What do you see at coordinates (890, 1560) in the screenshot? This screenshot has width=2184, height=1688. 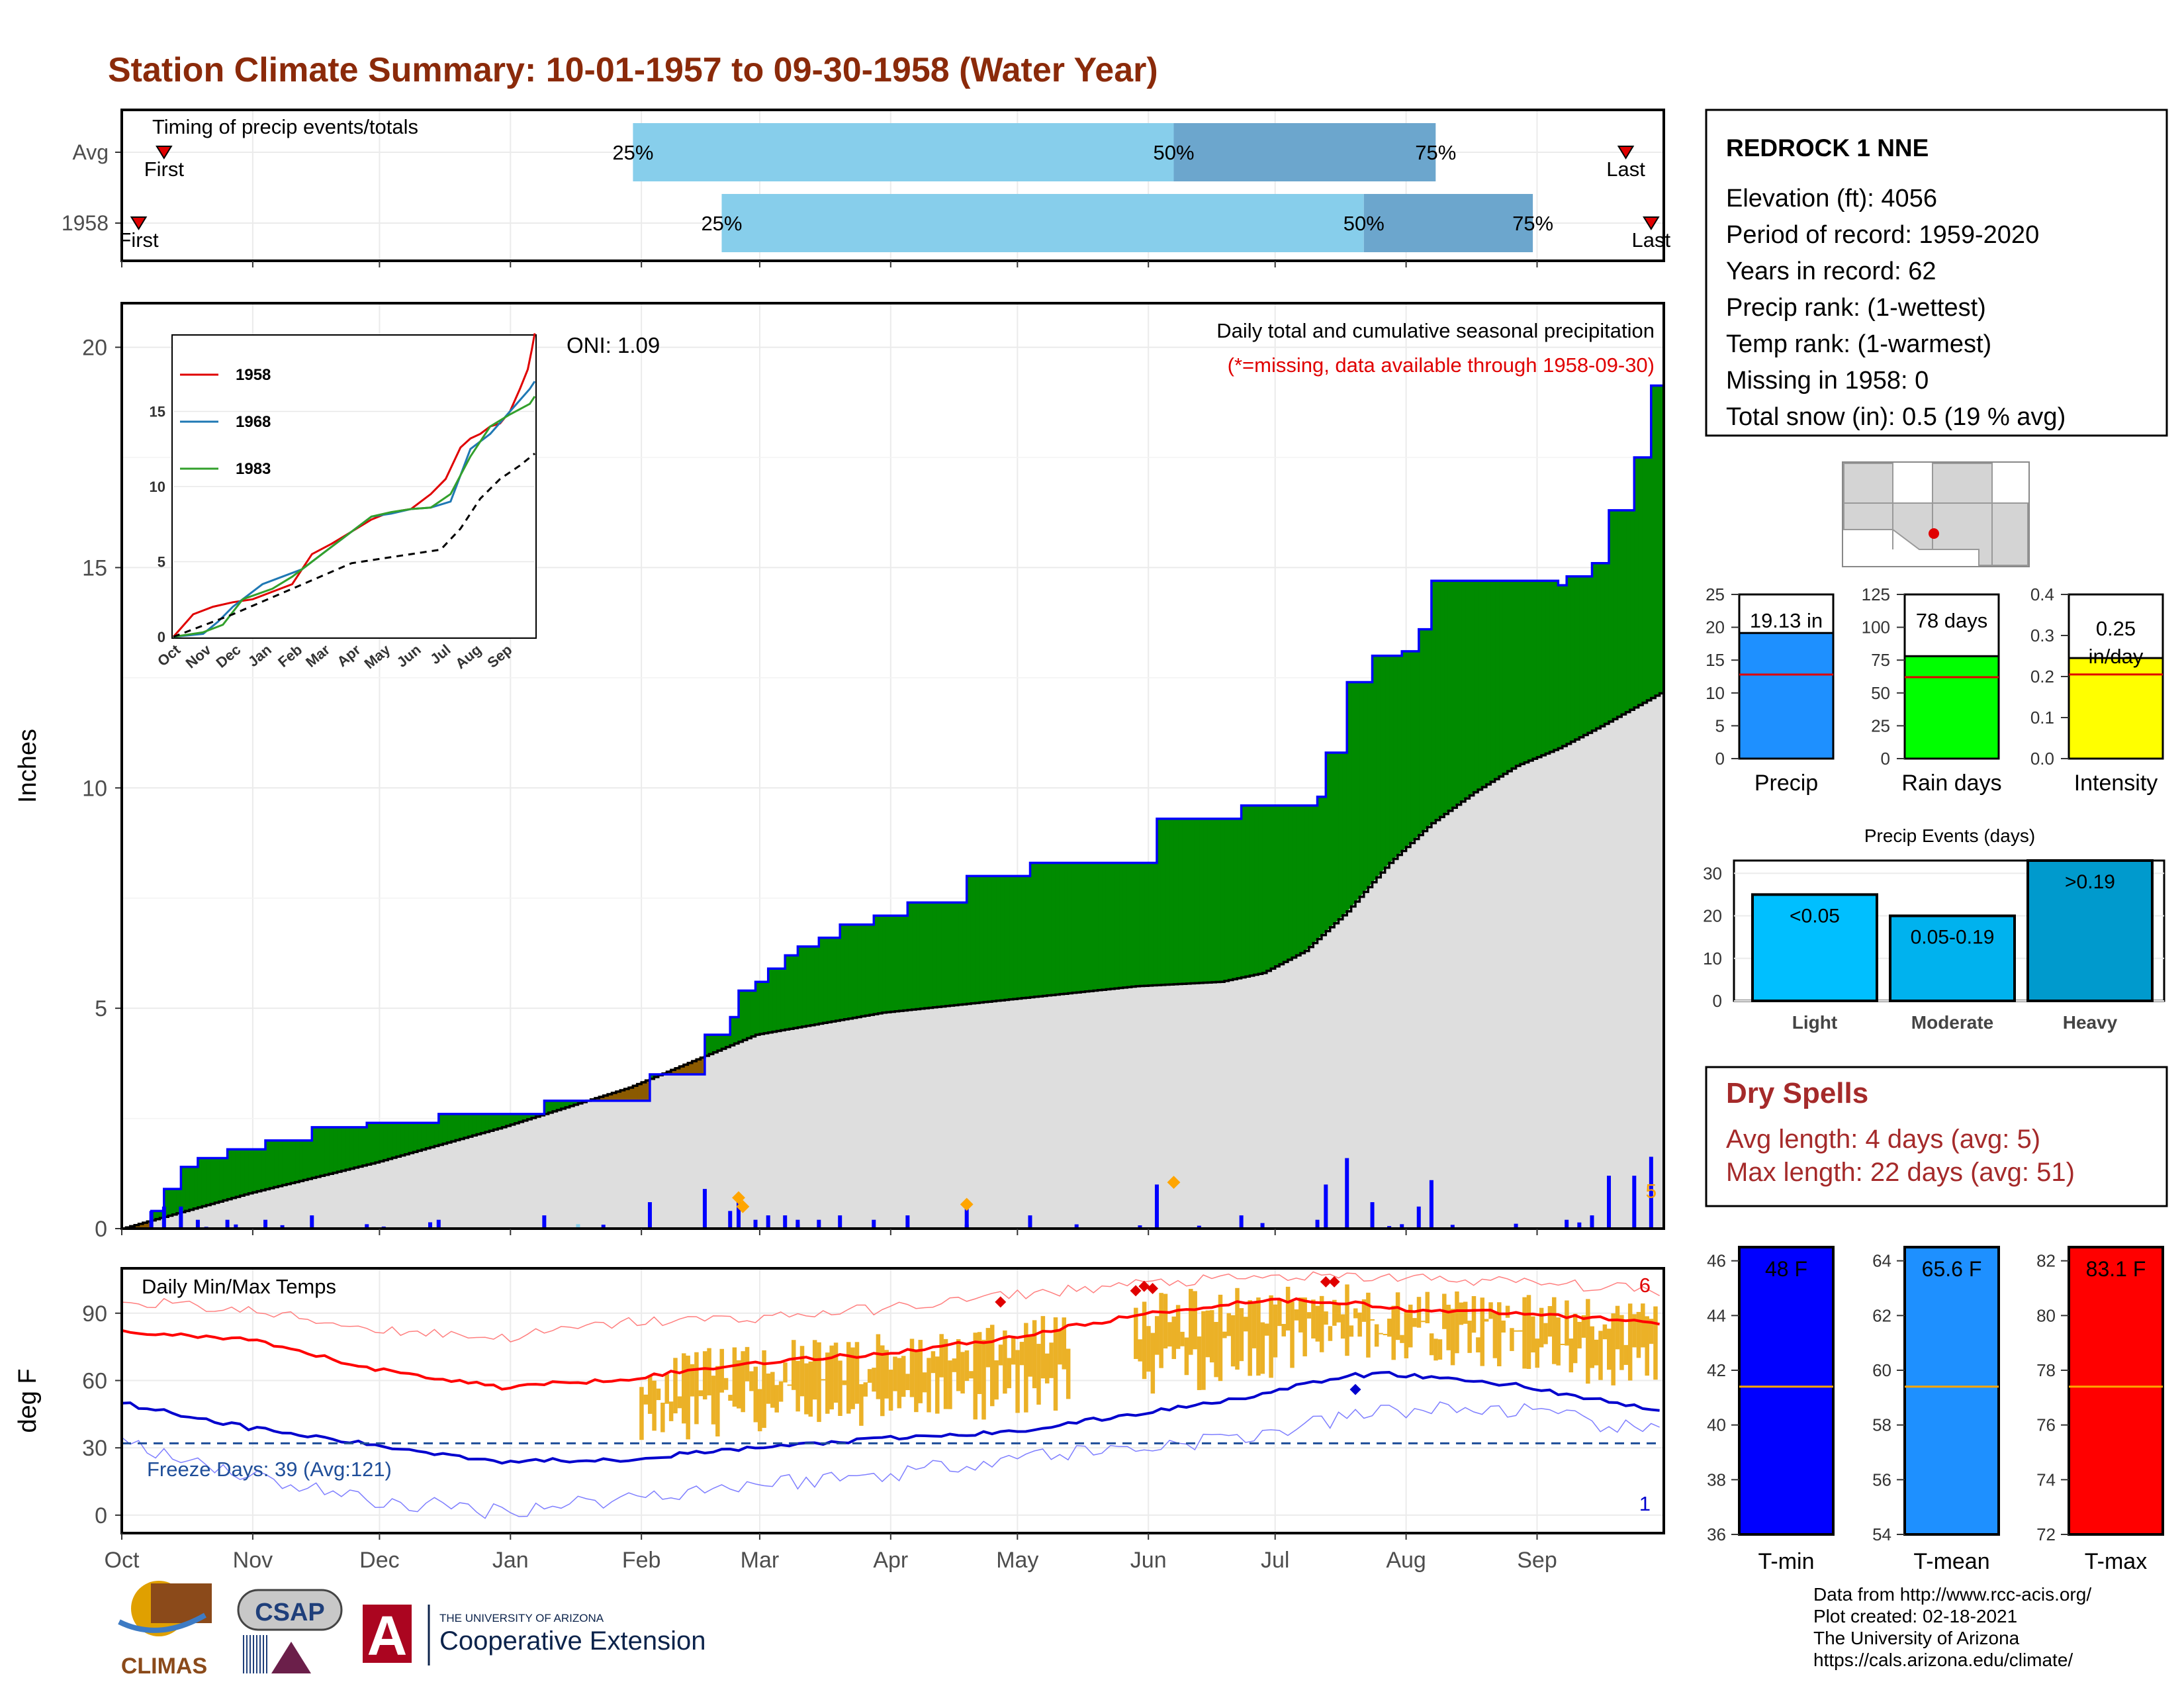 I see `month-label: Apr` at bounding box center [890, 1560].